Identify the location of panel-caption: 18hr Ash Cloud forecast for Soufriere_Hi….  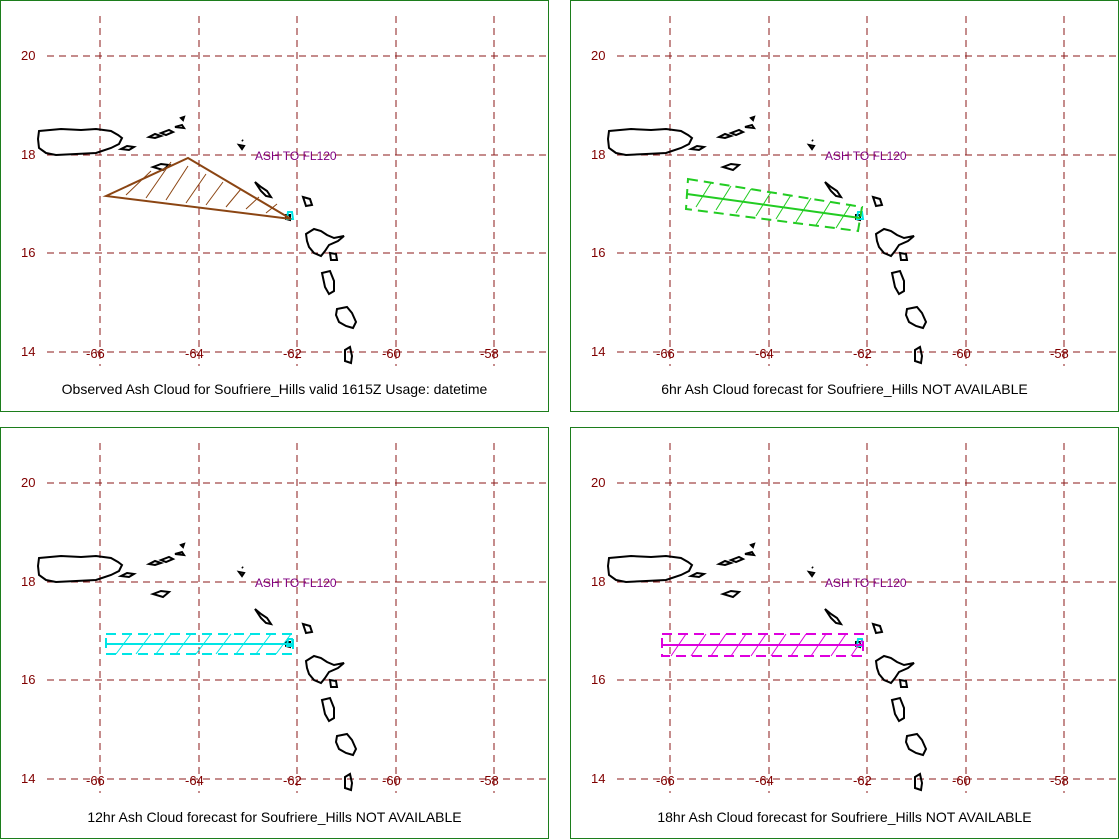
(844, 817).